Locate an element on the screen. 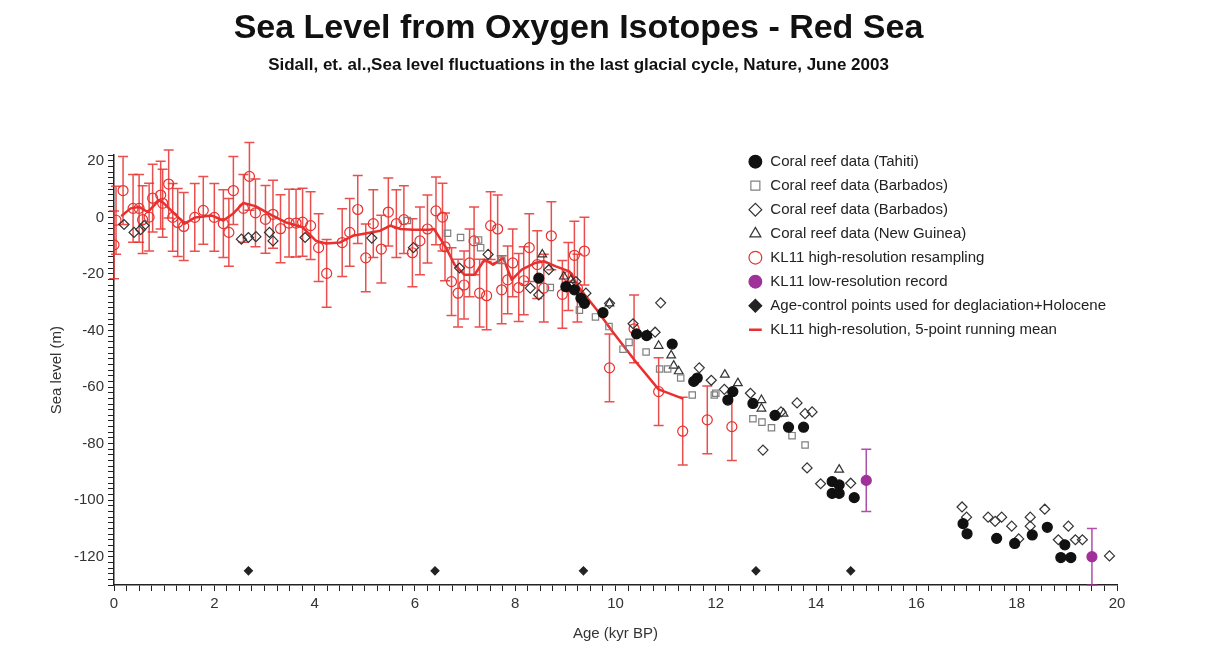 Image resolution: width=1212 pixels, height=652 pixels. y-tick-label: -40 is located at coordinates (93, 329).